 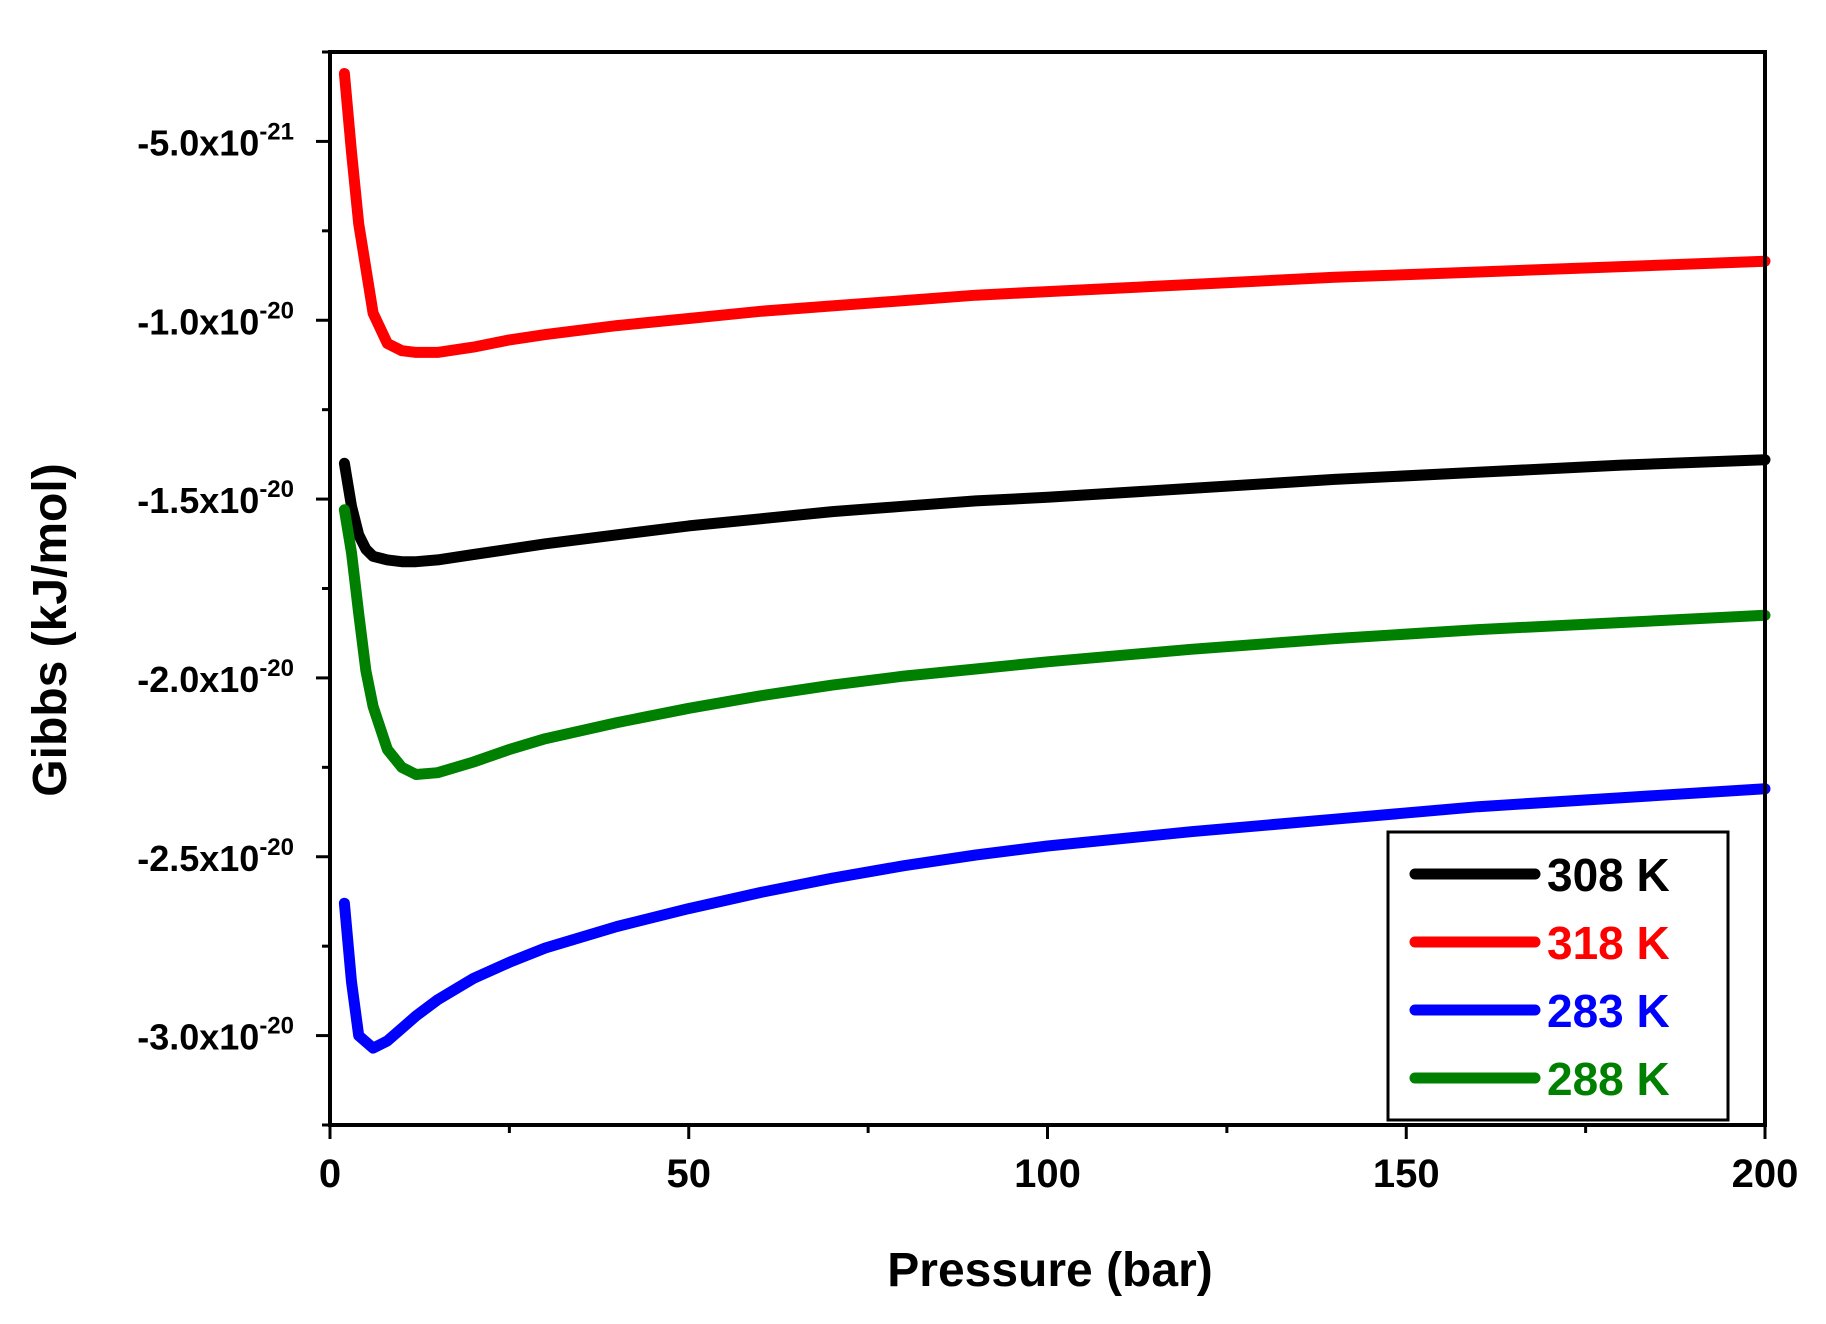 What do you see at coordinates (1608, 875) in the screenshot?
I see `legend-label: 308 K` at bounding box center [1608, 875].